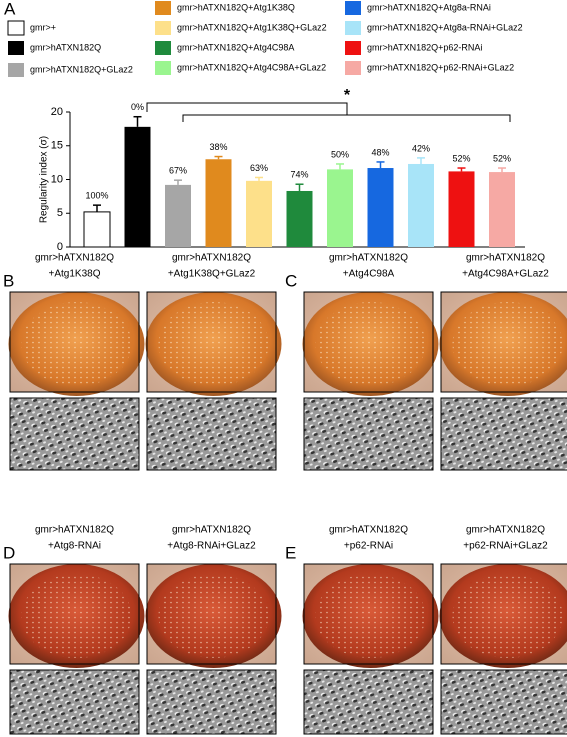 The width and height of the screenshot is (567, 737). Describe the element at coordinates (9, 552) in the screenshot. I see `panel-letter: D` at that location.